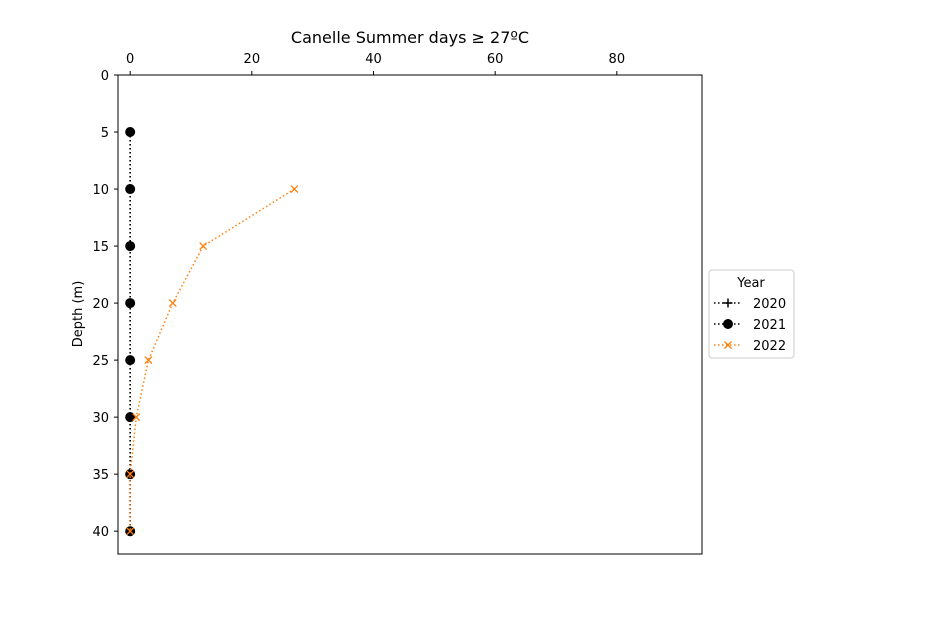 This screenshot has width=942, height=622. Describe the element at coordinates (410, 37) in the screenshot. I see `chart-title: Canelle Summer days ≥ 27ºC` at that location.